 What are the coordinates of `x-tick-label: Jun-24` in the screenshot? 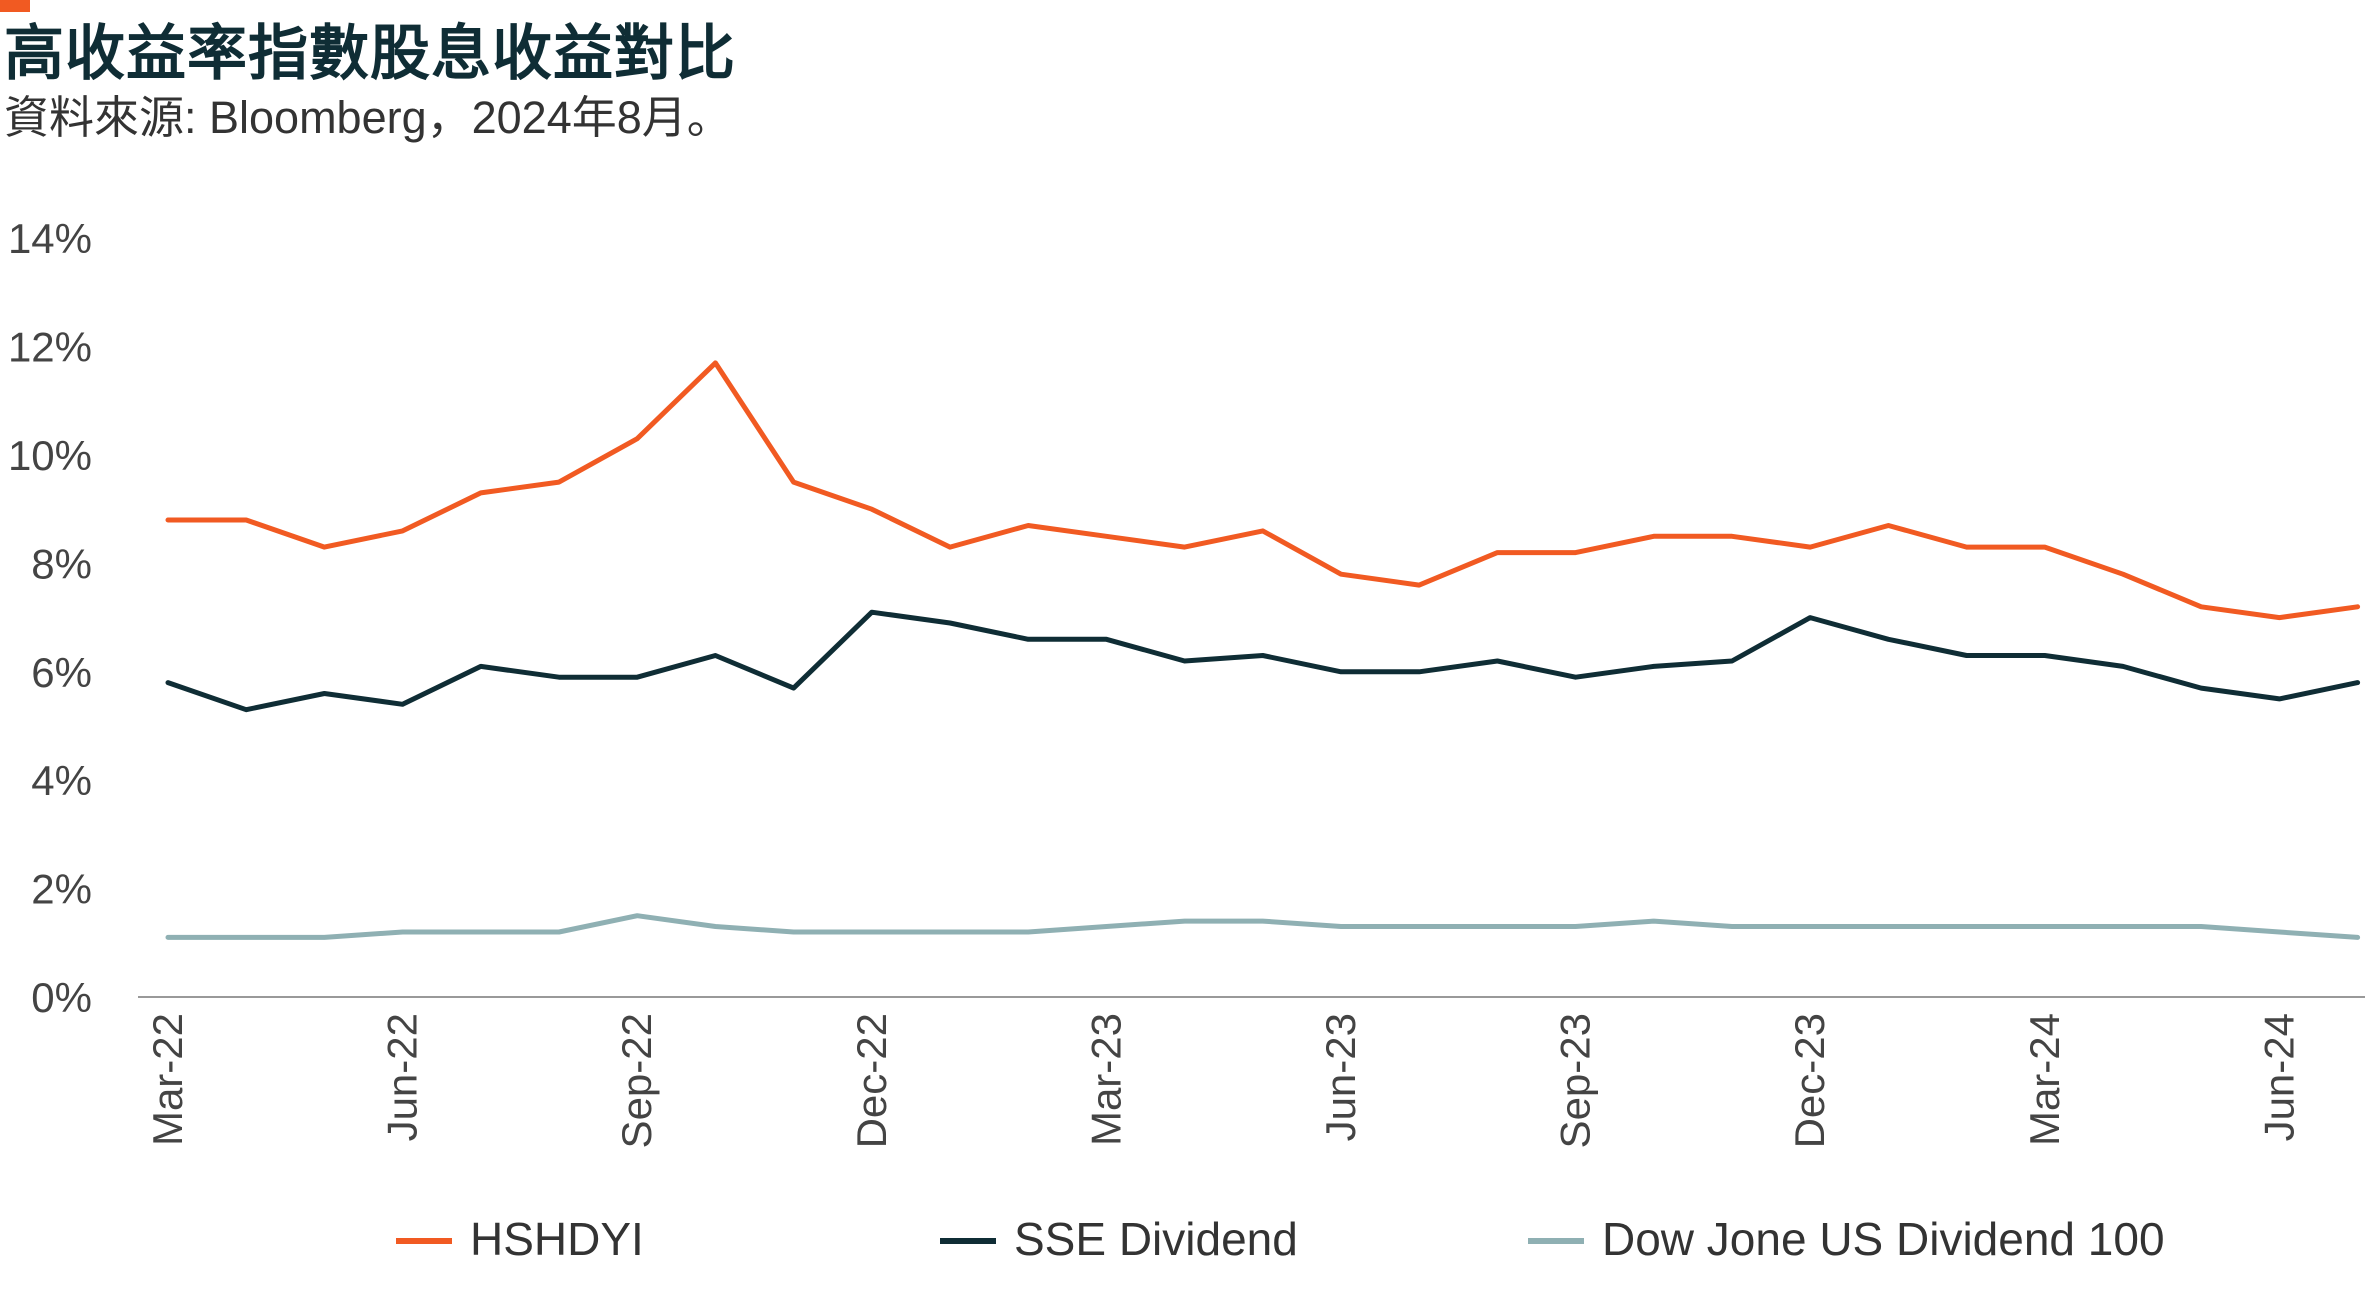 It's located at (2278, 1077).